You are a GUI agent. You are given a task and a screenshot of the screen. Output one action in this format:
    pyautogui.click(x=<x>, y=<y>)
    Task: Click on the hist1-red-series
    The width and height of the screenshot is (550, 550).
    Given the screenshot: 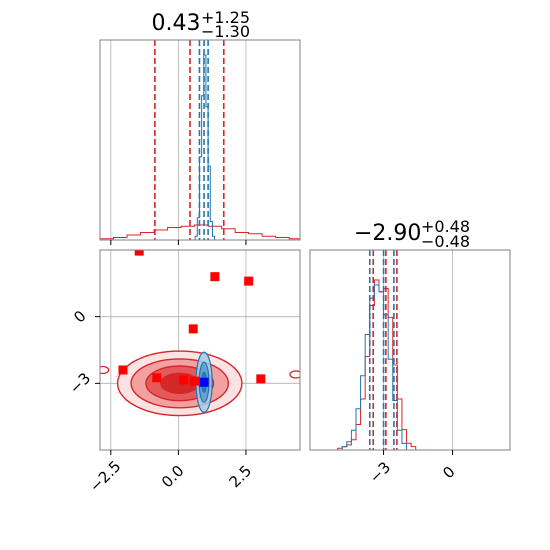 What is the action you would take?
    pyautogui.click(x=200, y=232)
    